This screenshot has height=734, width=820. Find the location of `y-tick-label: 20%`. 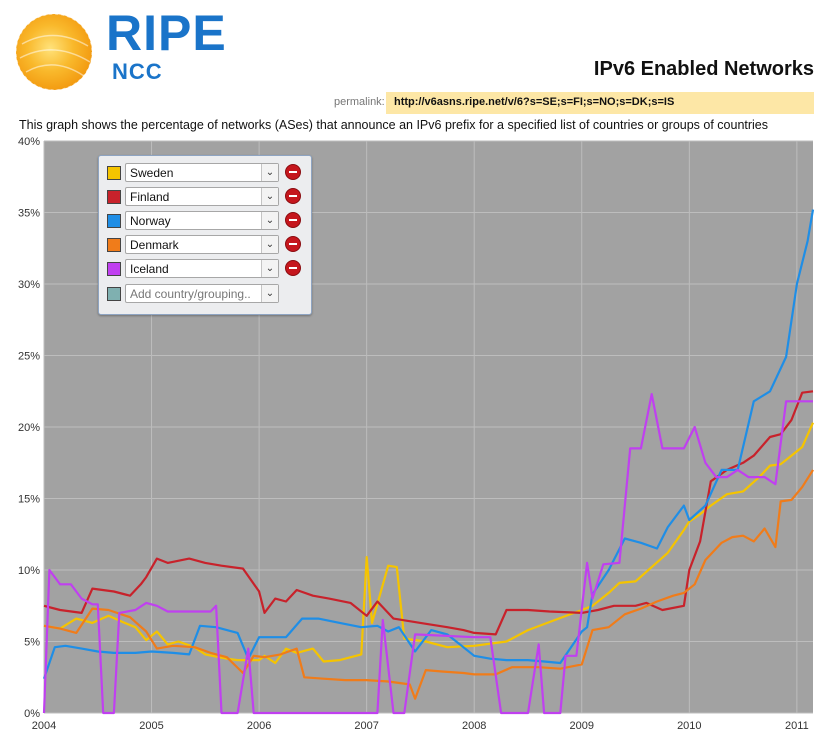

y-tick-label: 20% is located at coordinates (29, 428).